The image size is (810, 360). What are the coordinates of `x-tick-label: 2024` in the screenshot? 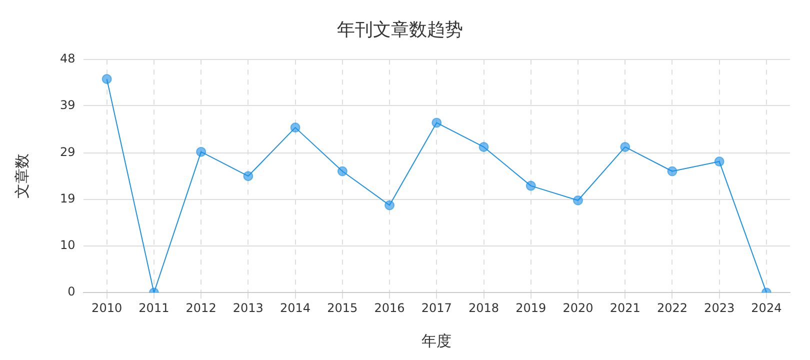 It's located at (766, 307).